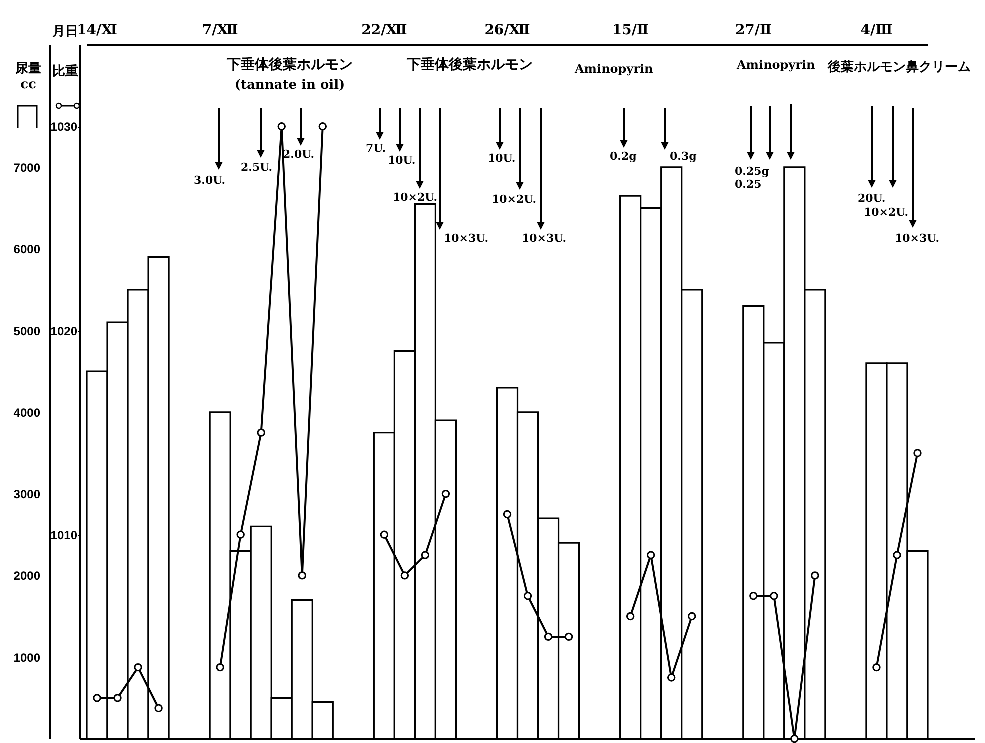 The width and height of the screenshot is (985, 743). What do you see at coordinates (27, 331) in the screenshot?
I see `y-tick-label: 5000` at bounding box center [27, 331].